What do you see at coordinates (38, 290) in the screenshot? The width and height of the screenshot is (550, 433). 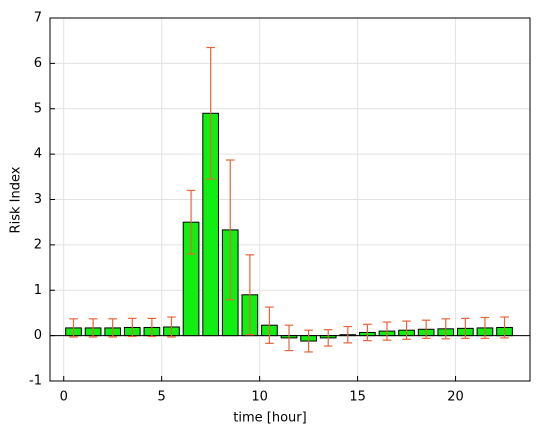 I see `y-tick-label: 1` at bounding box center [38, 290].